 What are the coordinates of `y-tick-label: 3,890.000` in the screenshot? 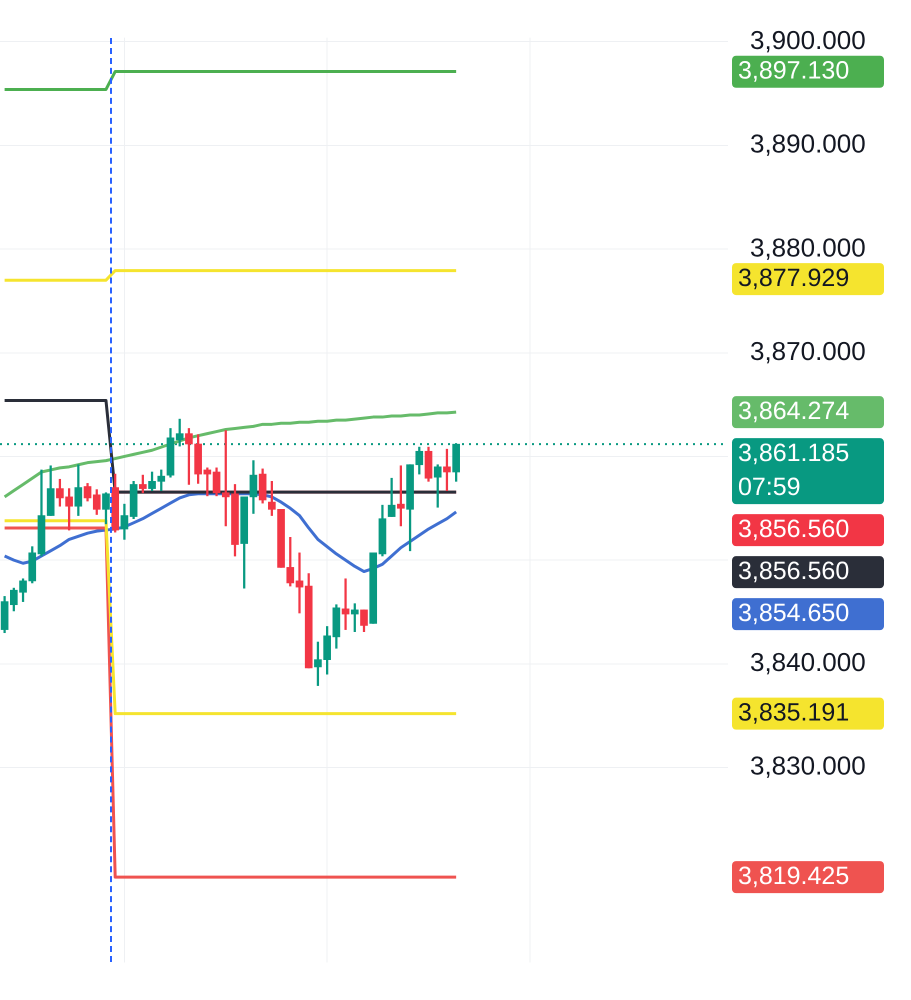 It's located at (808, 143).